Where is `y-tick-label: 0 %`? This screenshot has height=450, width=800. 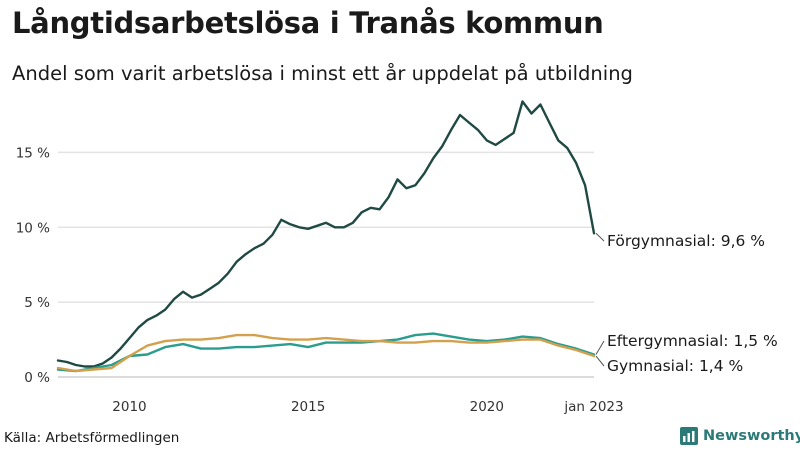 y-tick-label: 0 % is located at coordinates (37, 378).